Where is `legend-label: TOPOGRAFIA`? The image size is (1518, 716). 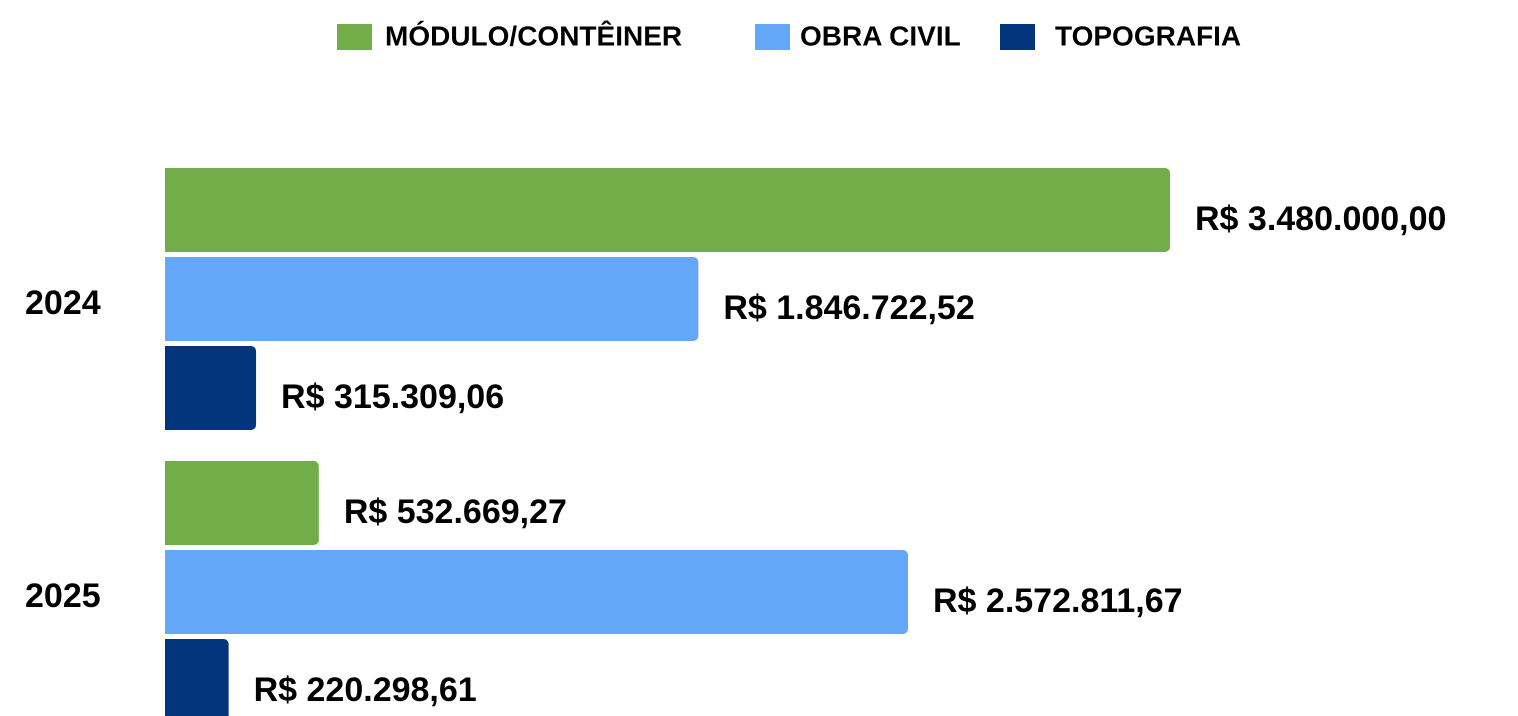 legend-label: TOPOGRAFIA is located at coordinates (1148, 35).